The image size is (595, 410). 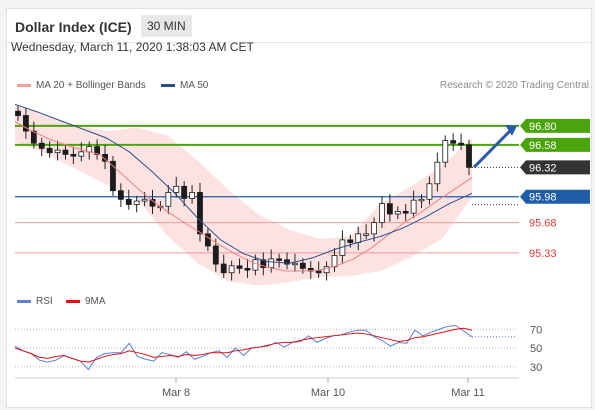 I want to click on rsi-ma-swatch-icon, so click(x=73, y=301).